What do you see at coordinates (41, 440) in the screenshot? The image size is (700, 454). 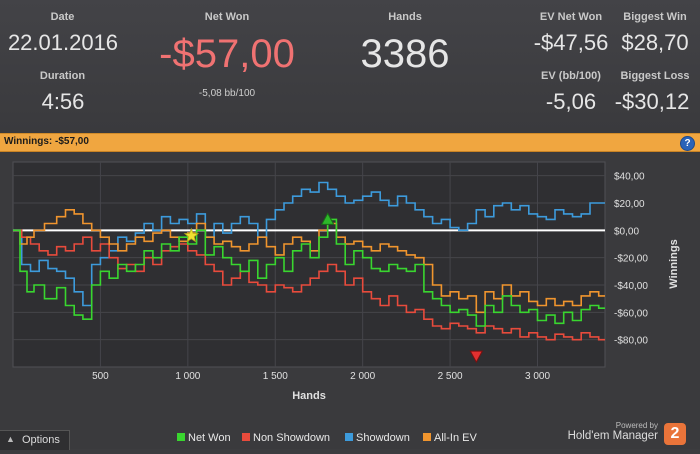 I see `options-label: Options` at bounding box center [41, 440].